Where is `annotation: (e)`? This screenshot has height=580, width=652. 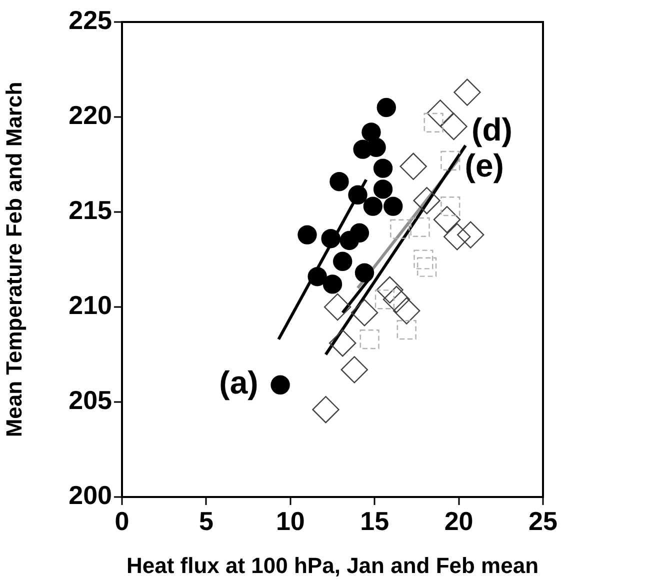 annotation: (e) is located at coordinates (484, 165).